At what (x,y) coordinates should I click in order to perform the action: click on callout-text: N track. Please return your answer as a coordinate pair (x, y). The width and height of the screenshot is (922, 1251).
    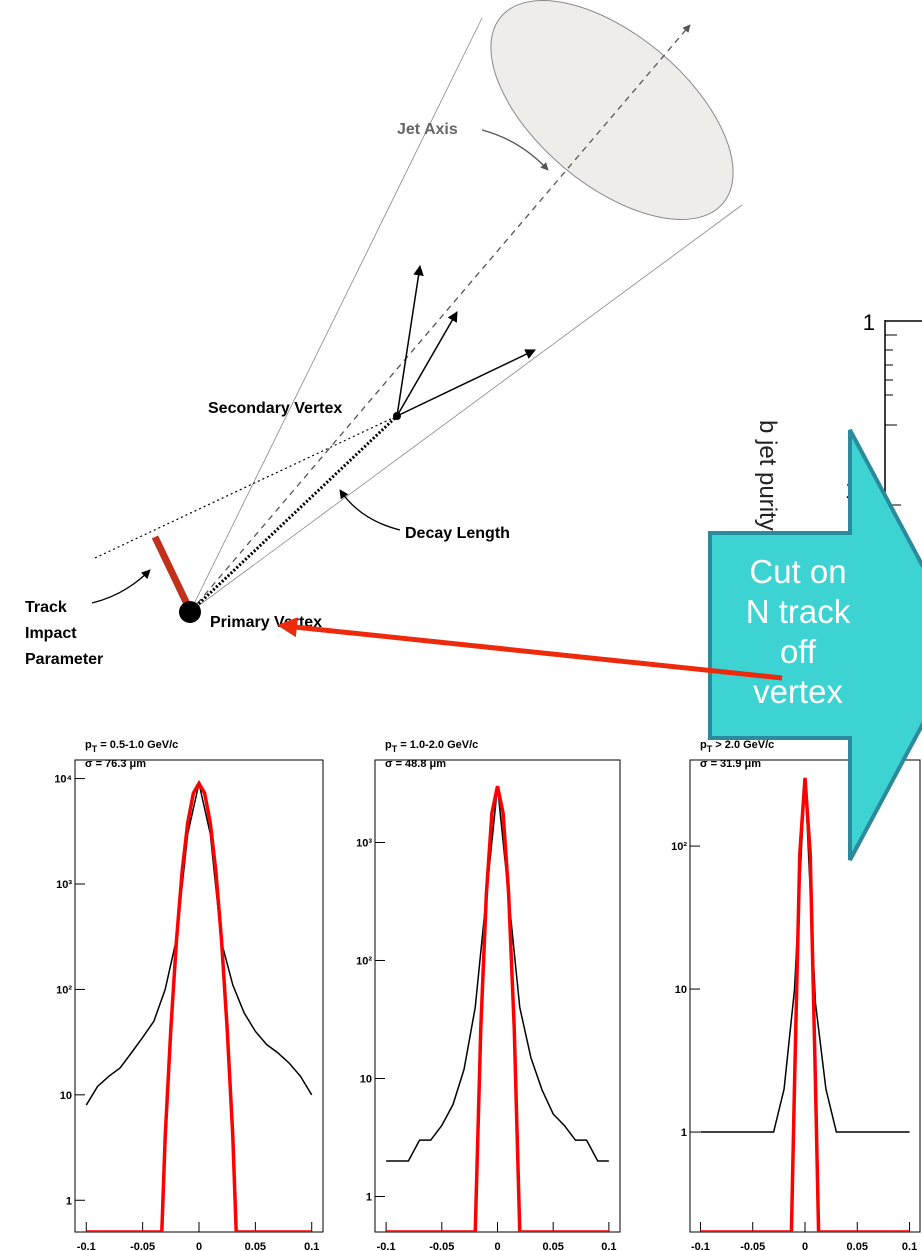
    Looking at the image, I should click on (798, 611).